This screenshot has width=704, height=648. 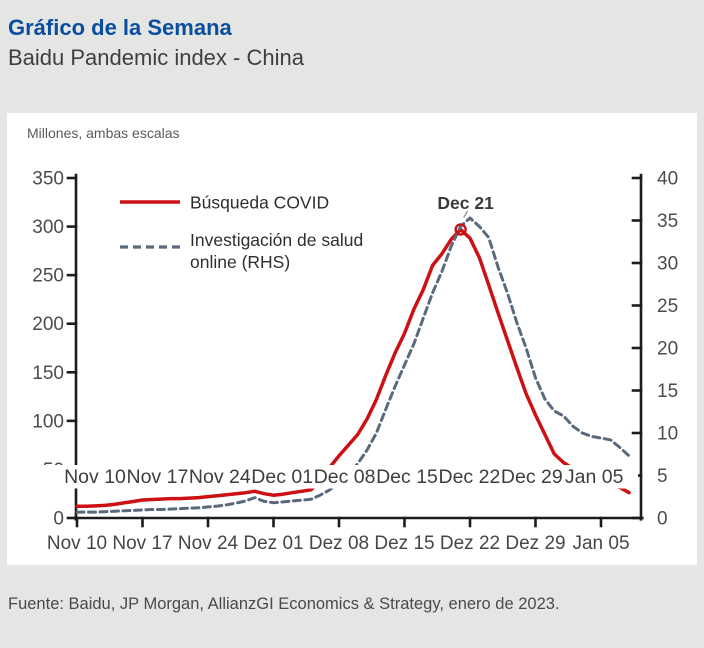 What do you see at coordinates (48, 179) in the screenshot?
I see `svg-text: 350` at bounding box center [48, 179].